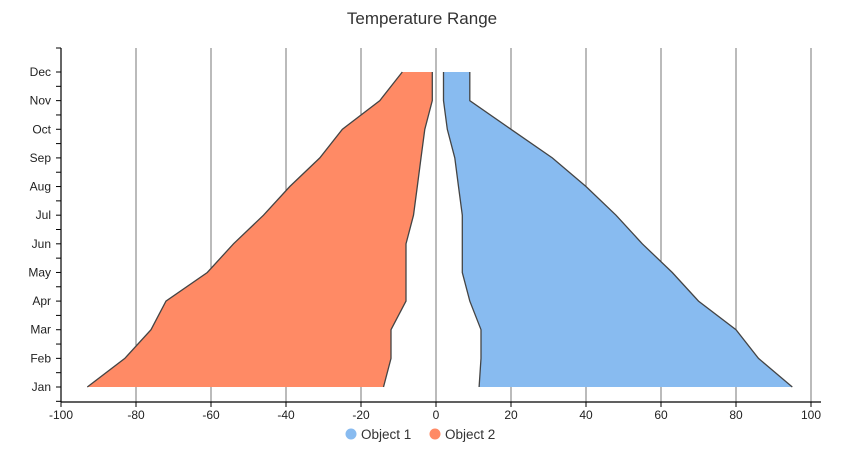 This screenshot has width=860, height=455. I want to click on legend-label-1: Object 1, so click(386, 434).